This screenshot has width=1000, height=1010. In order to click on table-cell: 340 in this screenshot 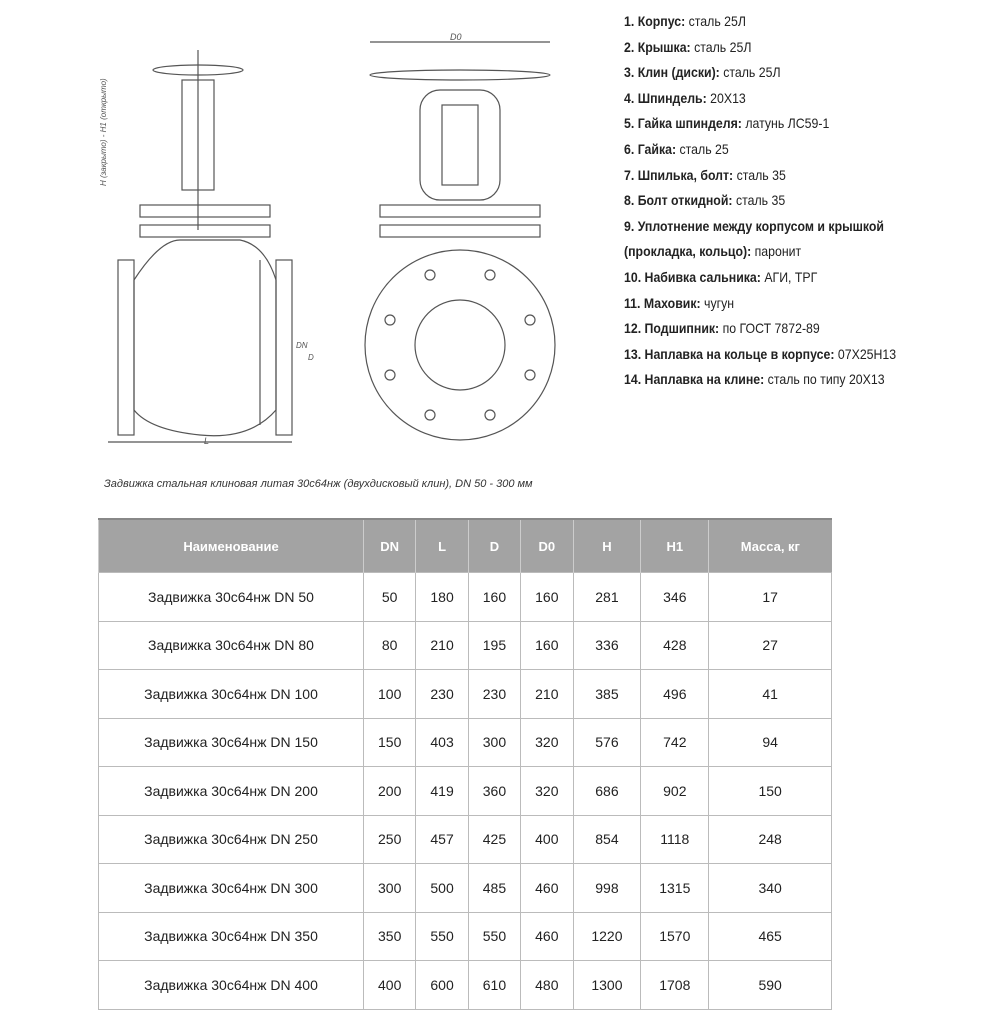, I will do `click(770, 888)`.